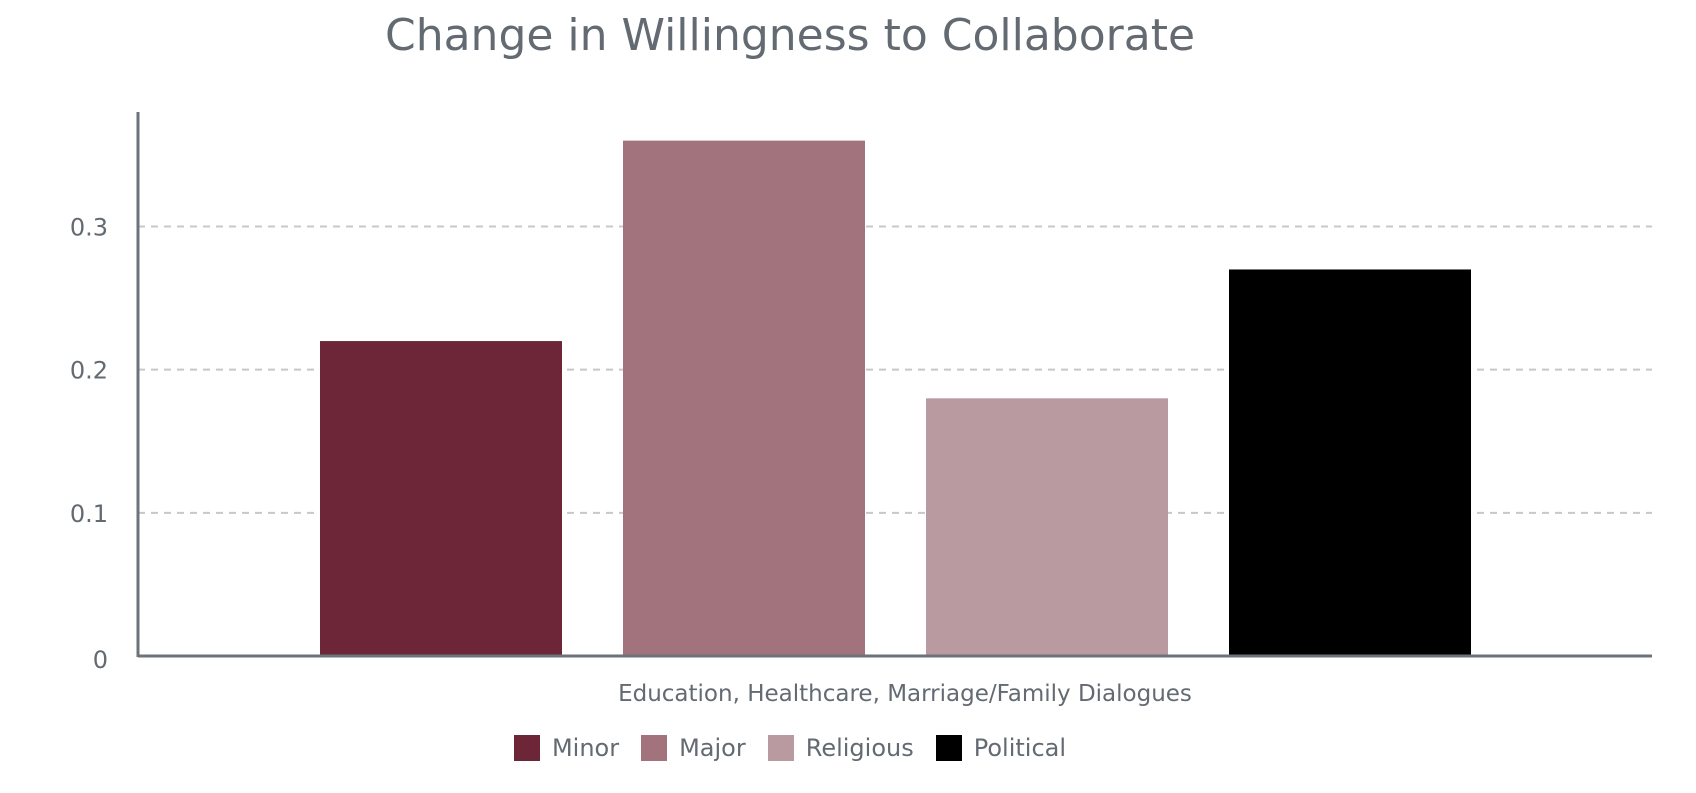  I want to click on legend-label: Minor, so click(585, 748).